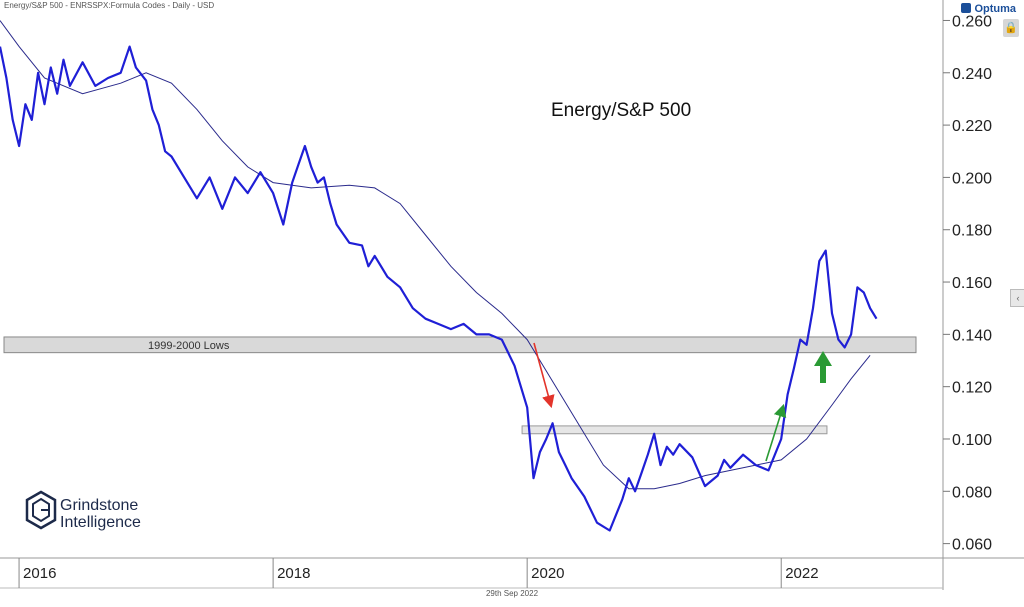 Image resolution: width=1024 pixels, height=607 pixels. What do you see at coordinates (972, 231) in the screenshot?
I see `y-tick-label: 0.180` at bounding box center [972, 231].